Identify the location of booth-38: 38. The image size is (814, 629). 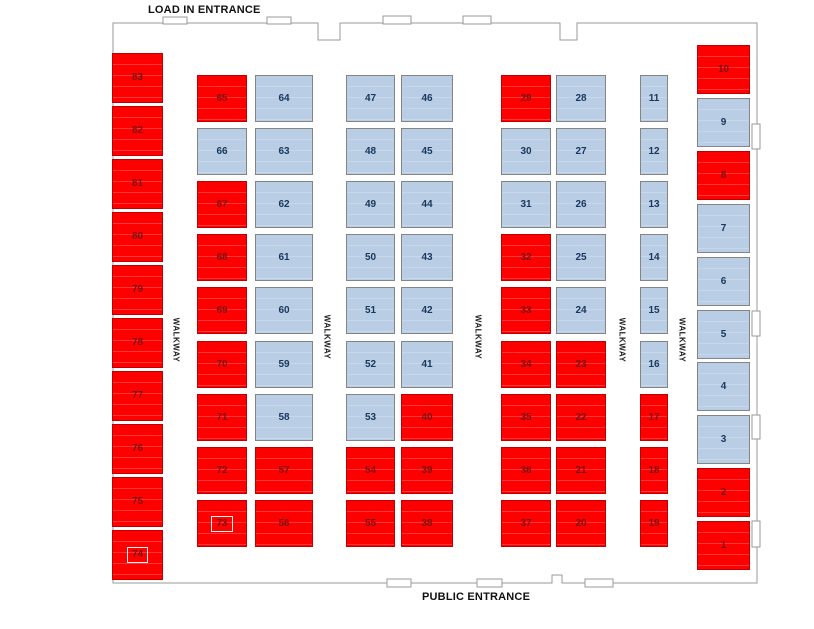
(427, 523).